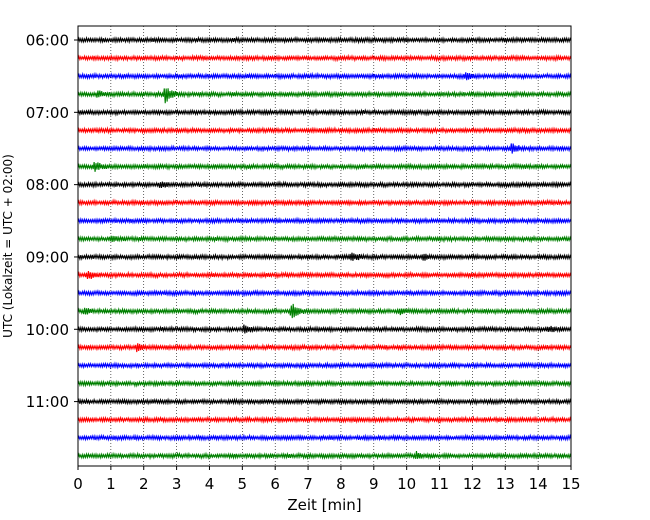 The width and height of the screenshot is (650, 520). I want to click on y-axis-ticks: 06:00 07:00 08:00 09:00 10:00 11:00, so click(52, 221).